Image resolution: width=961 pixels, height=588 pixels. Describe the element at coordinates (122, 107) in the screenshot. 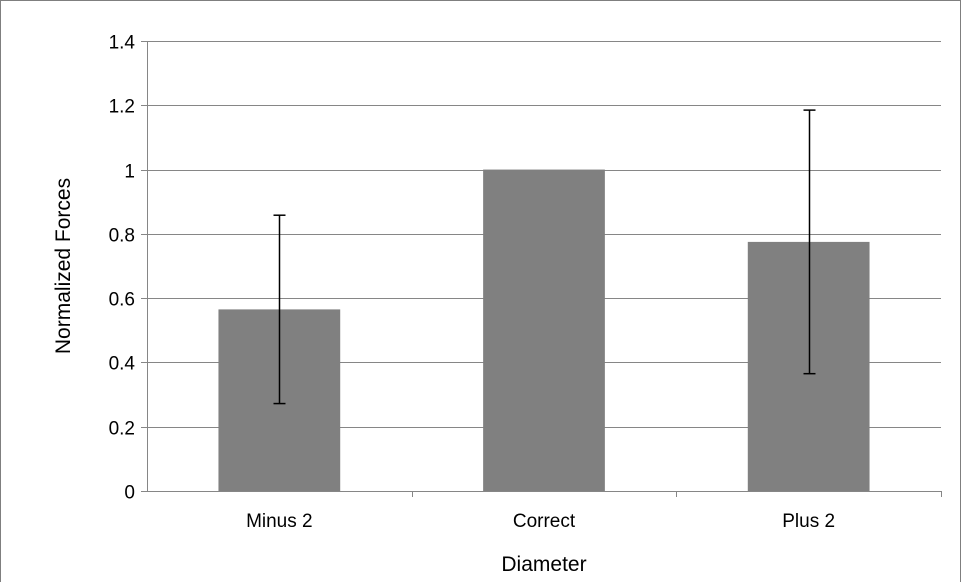

I see `y-tick-label: 1.2` at that location.